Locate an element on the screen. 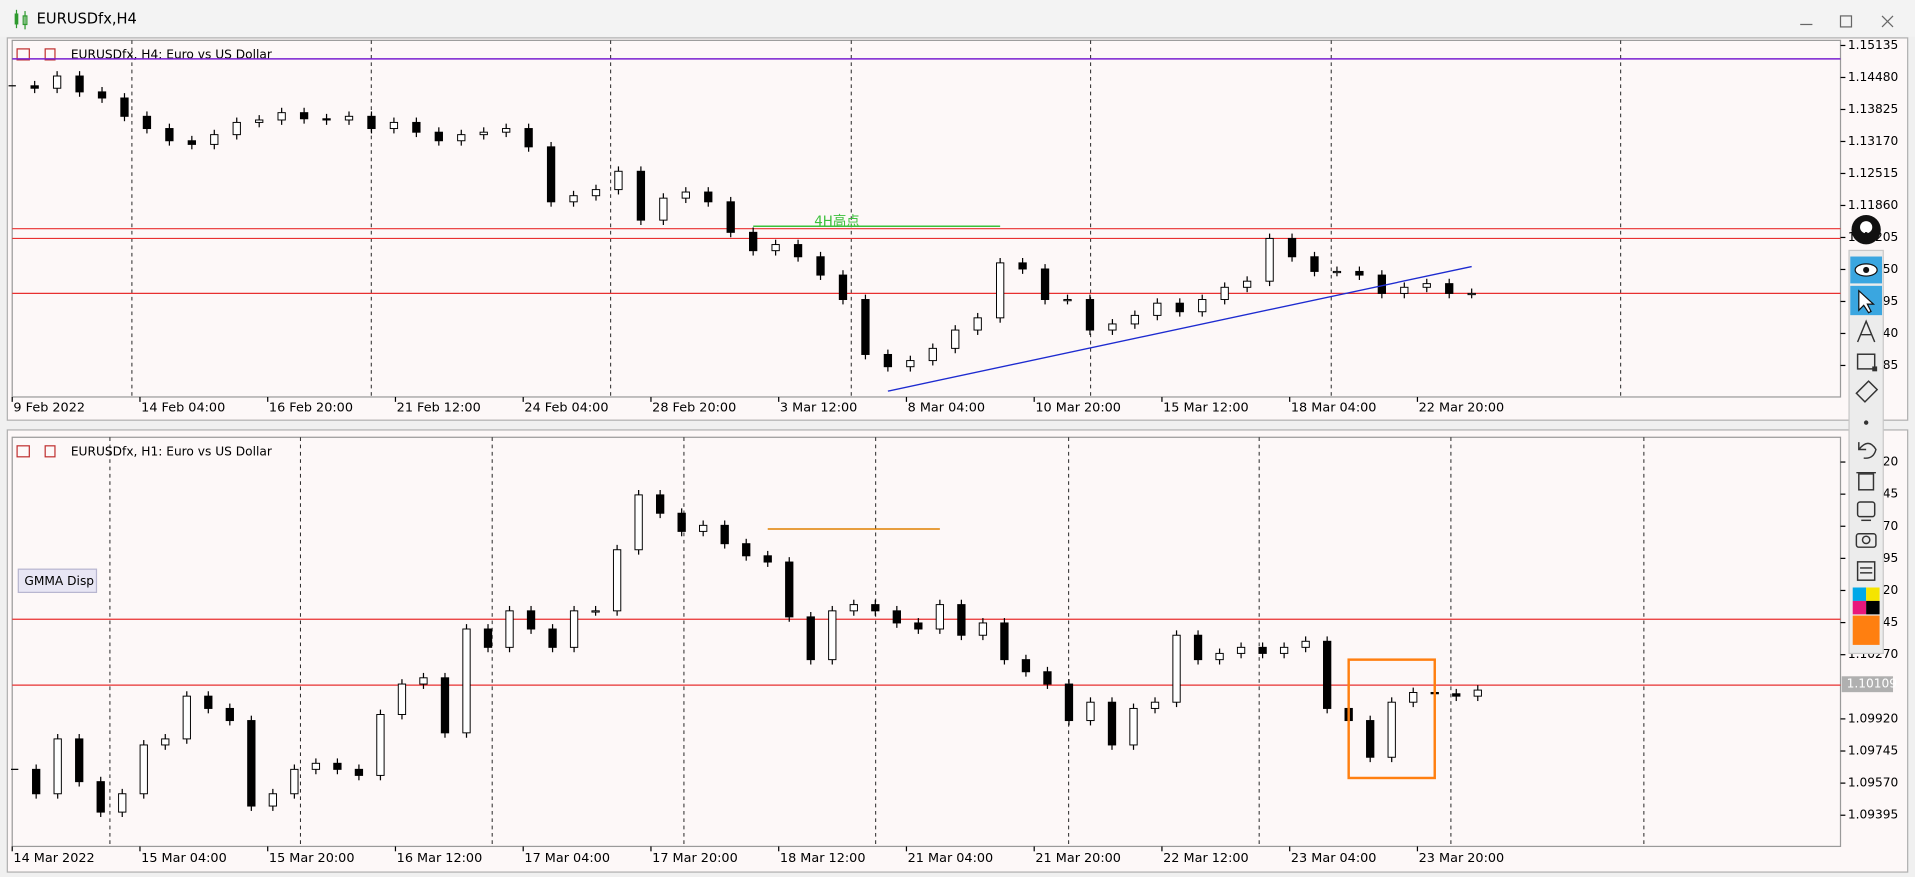 The image size is (1915, 877). x-tick-label: 23 Mar 20:00 is located at coordinates (1462, 858).